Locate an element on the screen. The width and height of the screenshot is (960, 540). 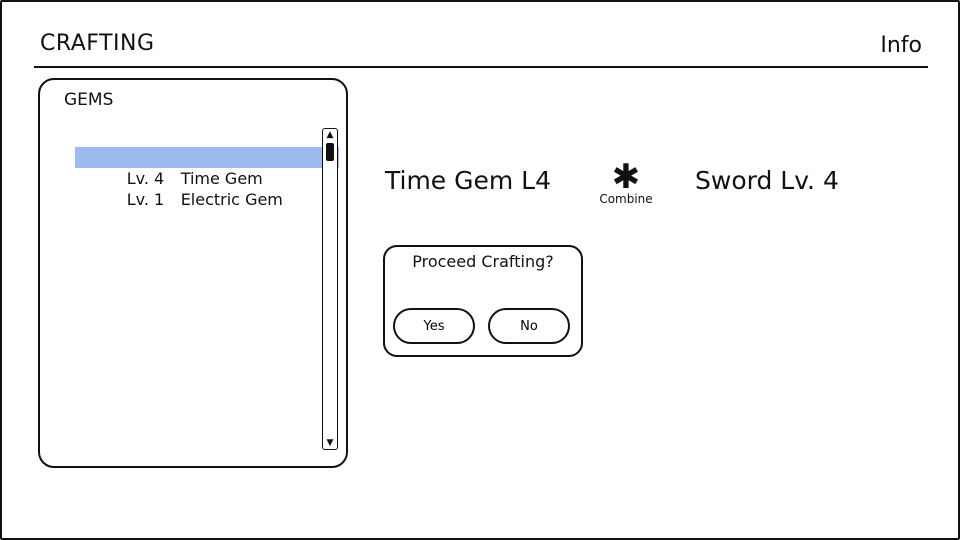
gem-level: Lv. 4 is located at coordinates (145, 178).